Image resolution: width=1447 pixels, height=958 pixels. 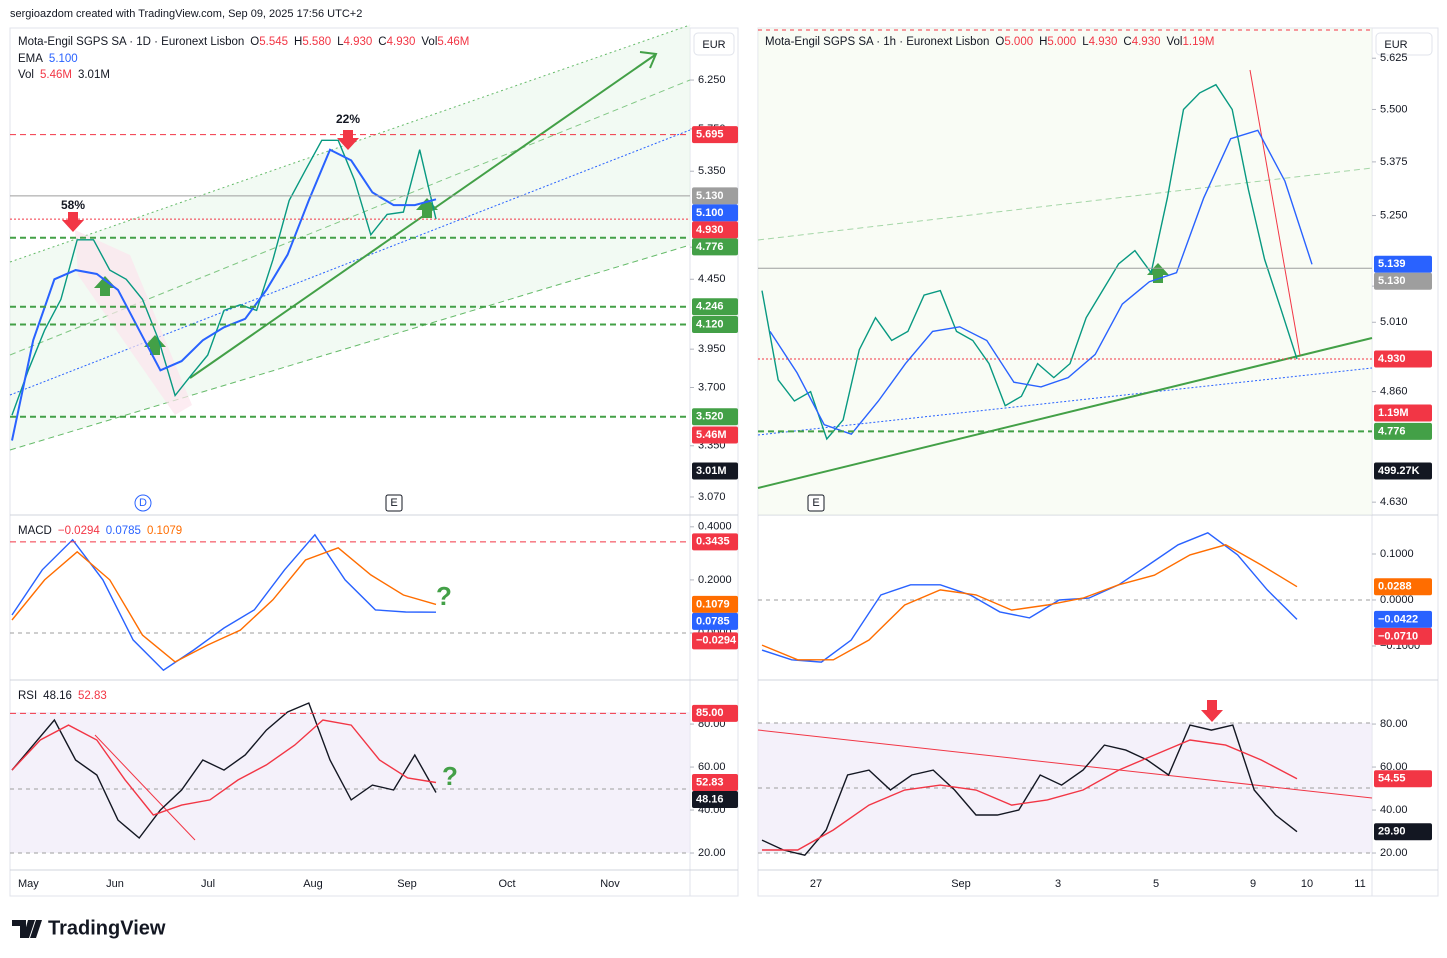 I want to click on indicator-legend: EMA 5.100, so click(x=48, y=59).